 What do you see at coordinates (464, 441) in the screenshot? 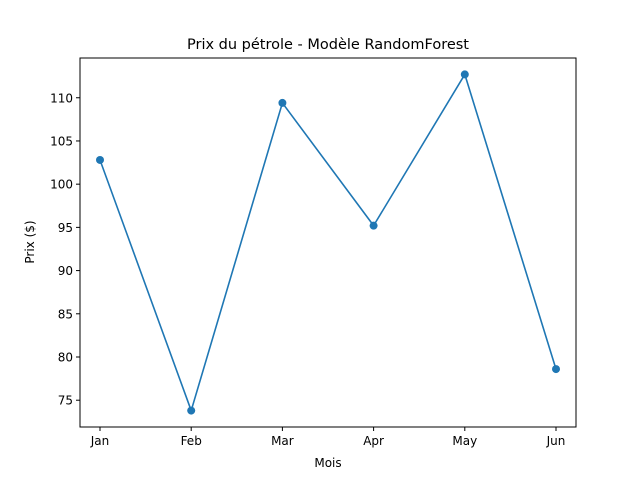
I see `x-tick-label: May` at bounding box center [464, 441].